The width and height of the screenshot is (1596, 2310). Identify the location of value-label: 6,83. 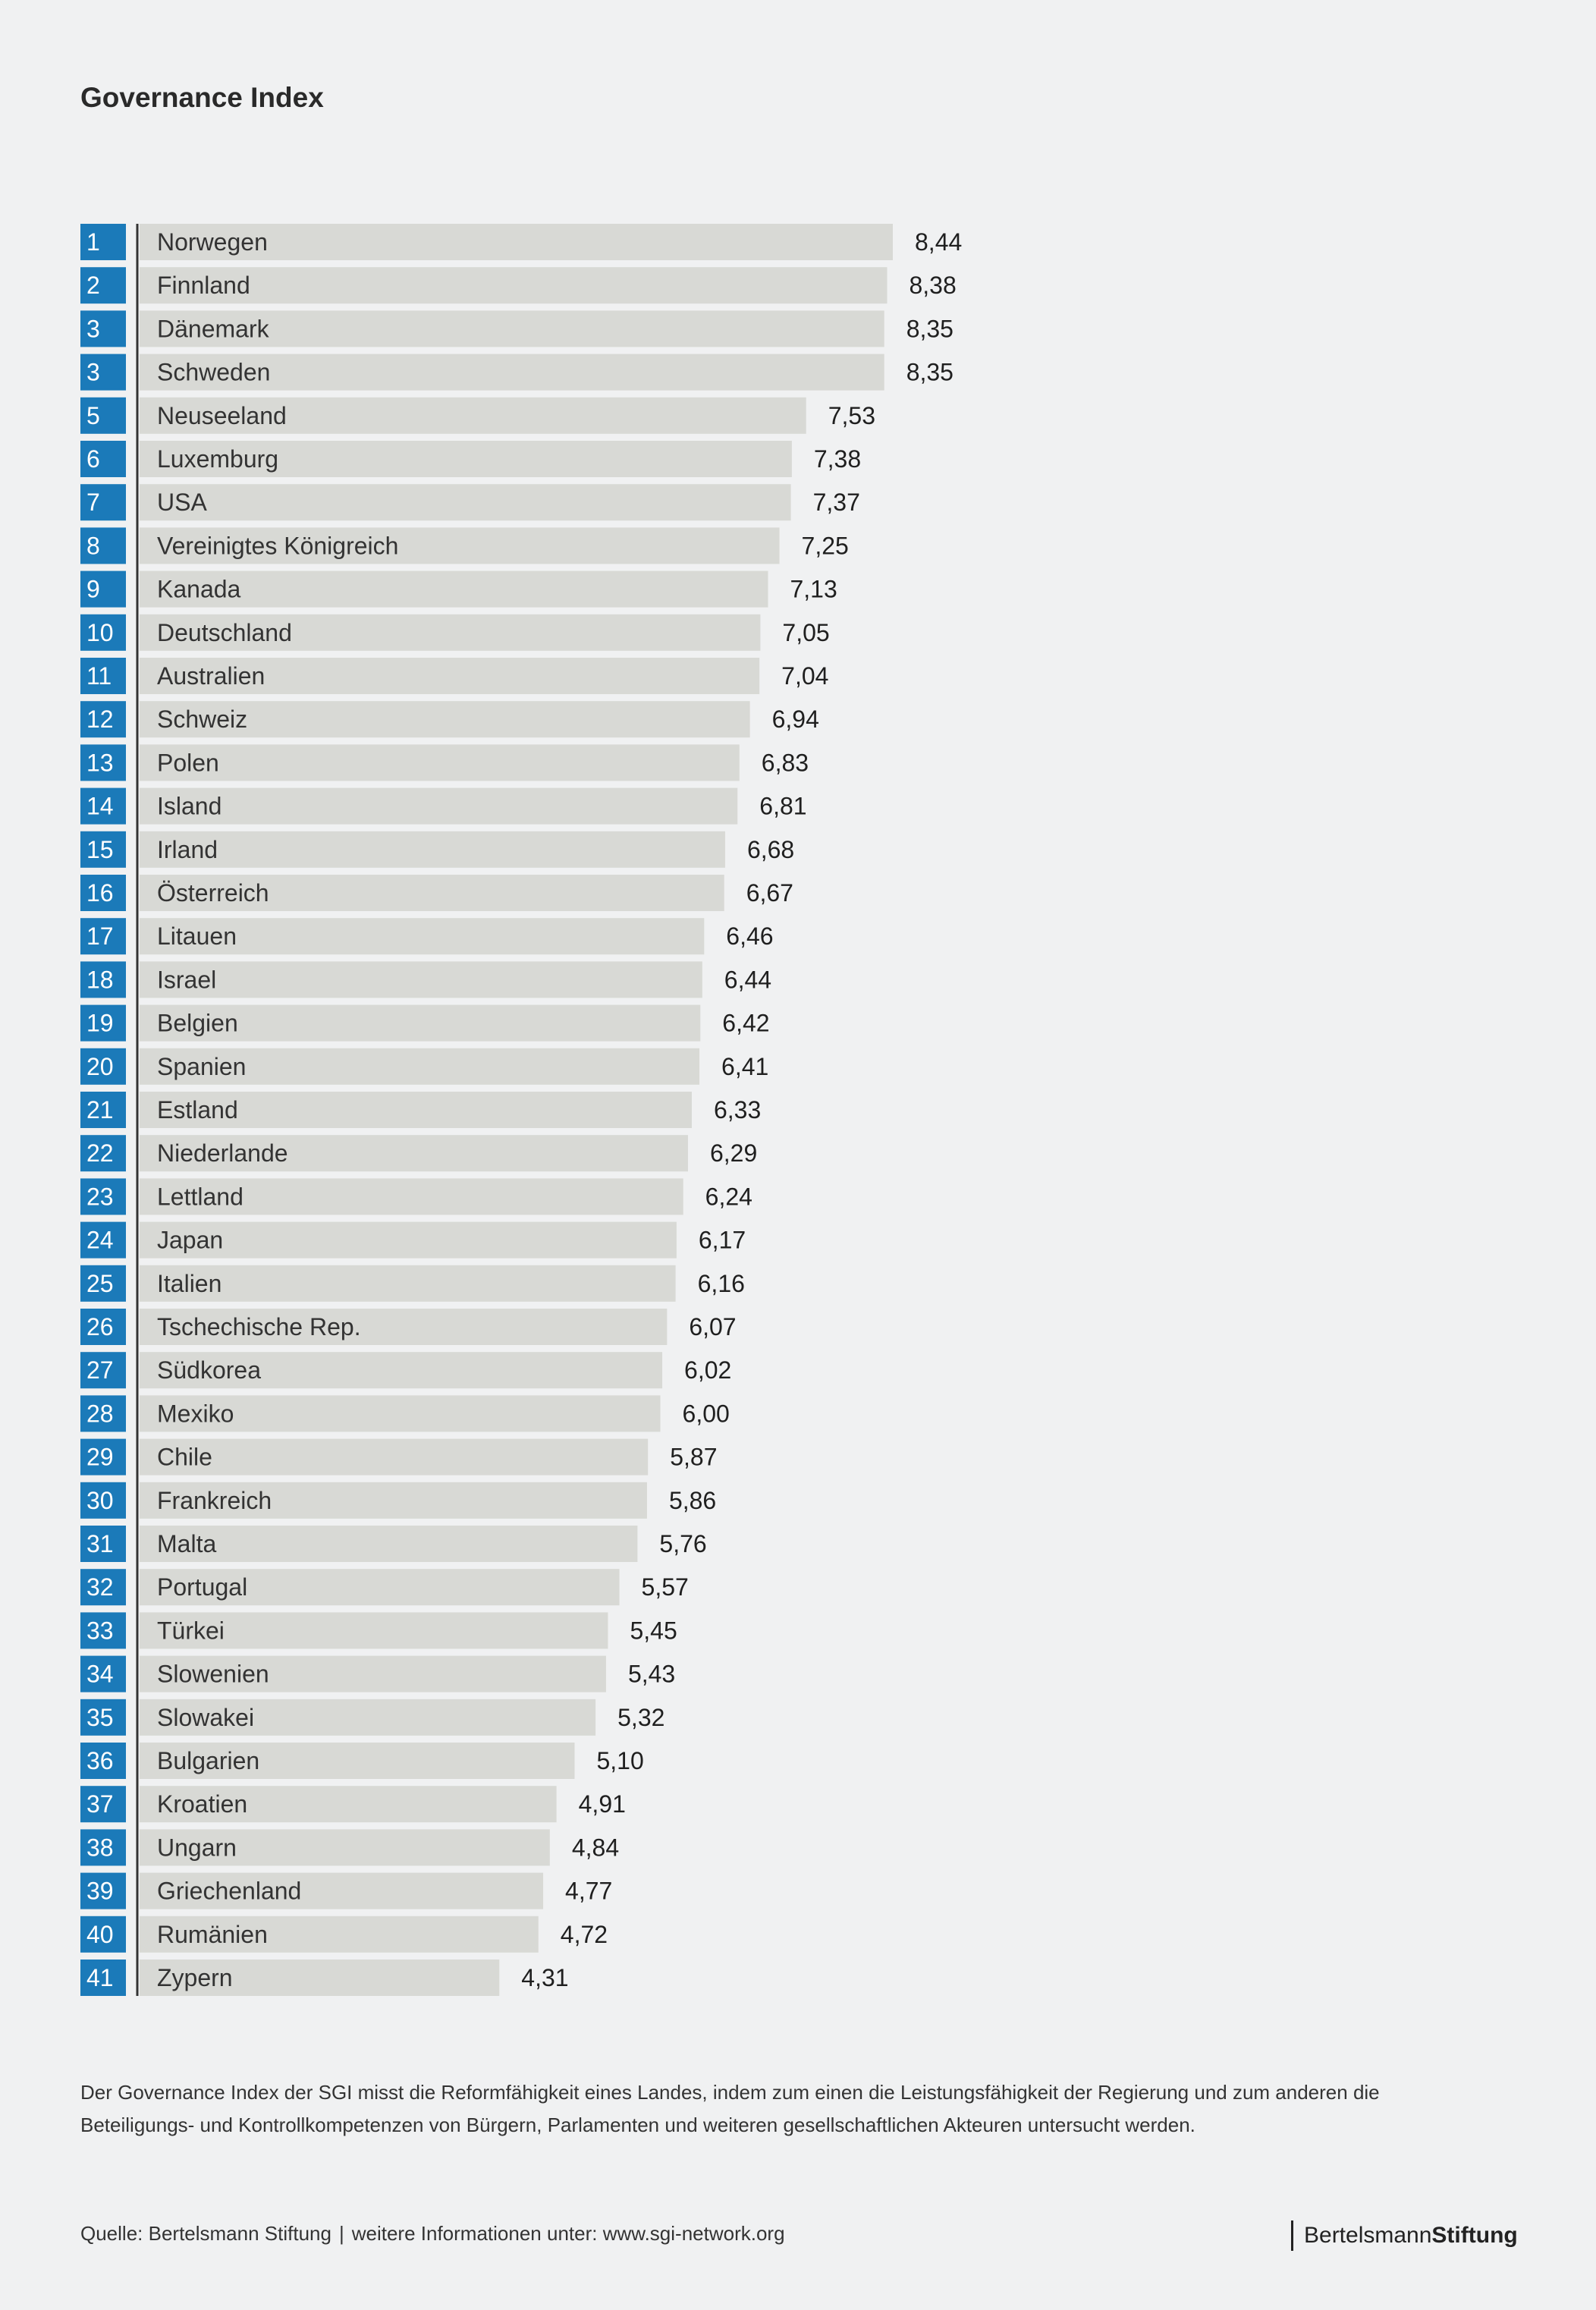
(785, 762).